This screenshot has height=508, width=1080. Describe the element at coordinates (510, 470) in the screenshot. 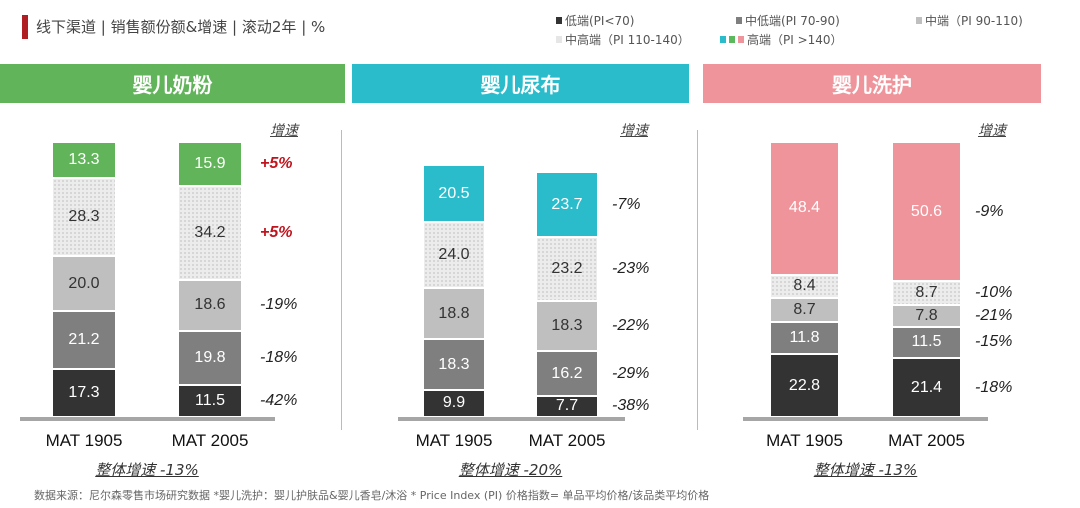

I see `overall-growth: 整体增速 -20%` at that location.